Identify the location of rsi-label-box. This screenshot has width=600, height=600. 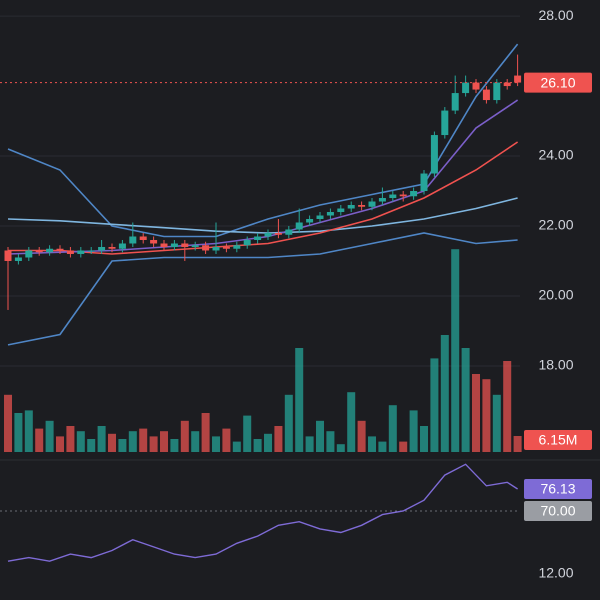
(558, 488).